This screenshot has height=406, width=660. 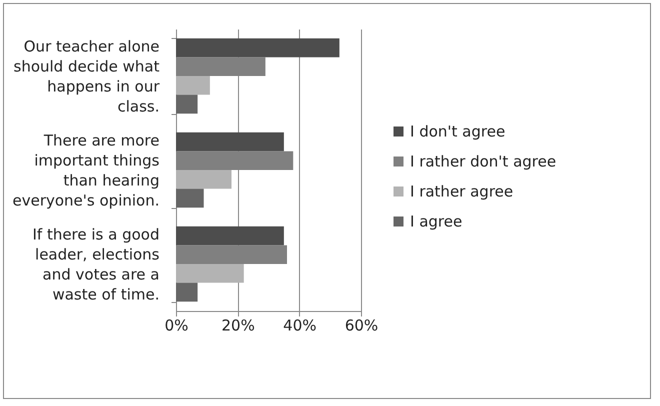 What do you see at coordinates (176, 325) in the screenshot?
I see `x-tick-label: 0%` at bounding box center [176, 325].